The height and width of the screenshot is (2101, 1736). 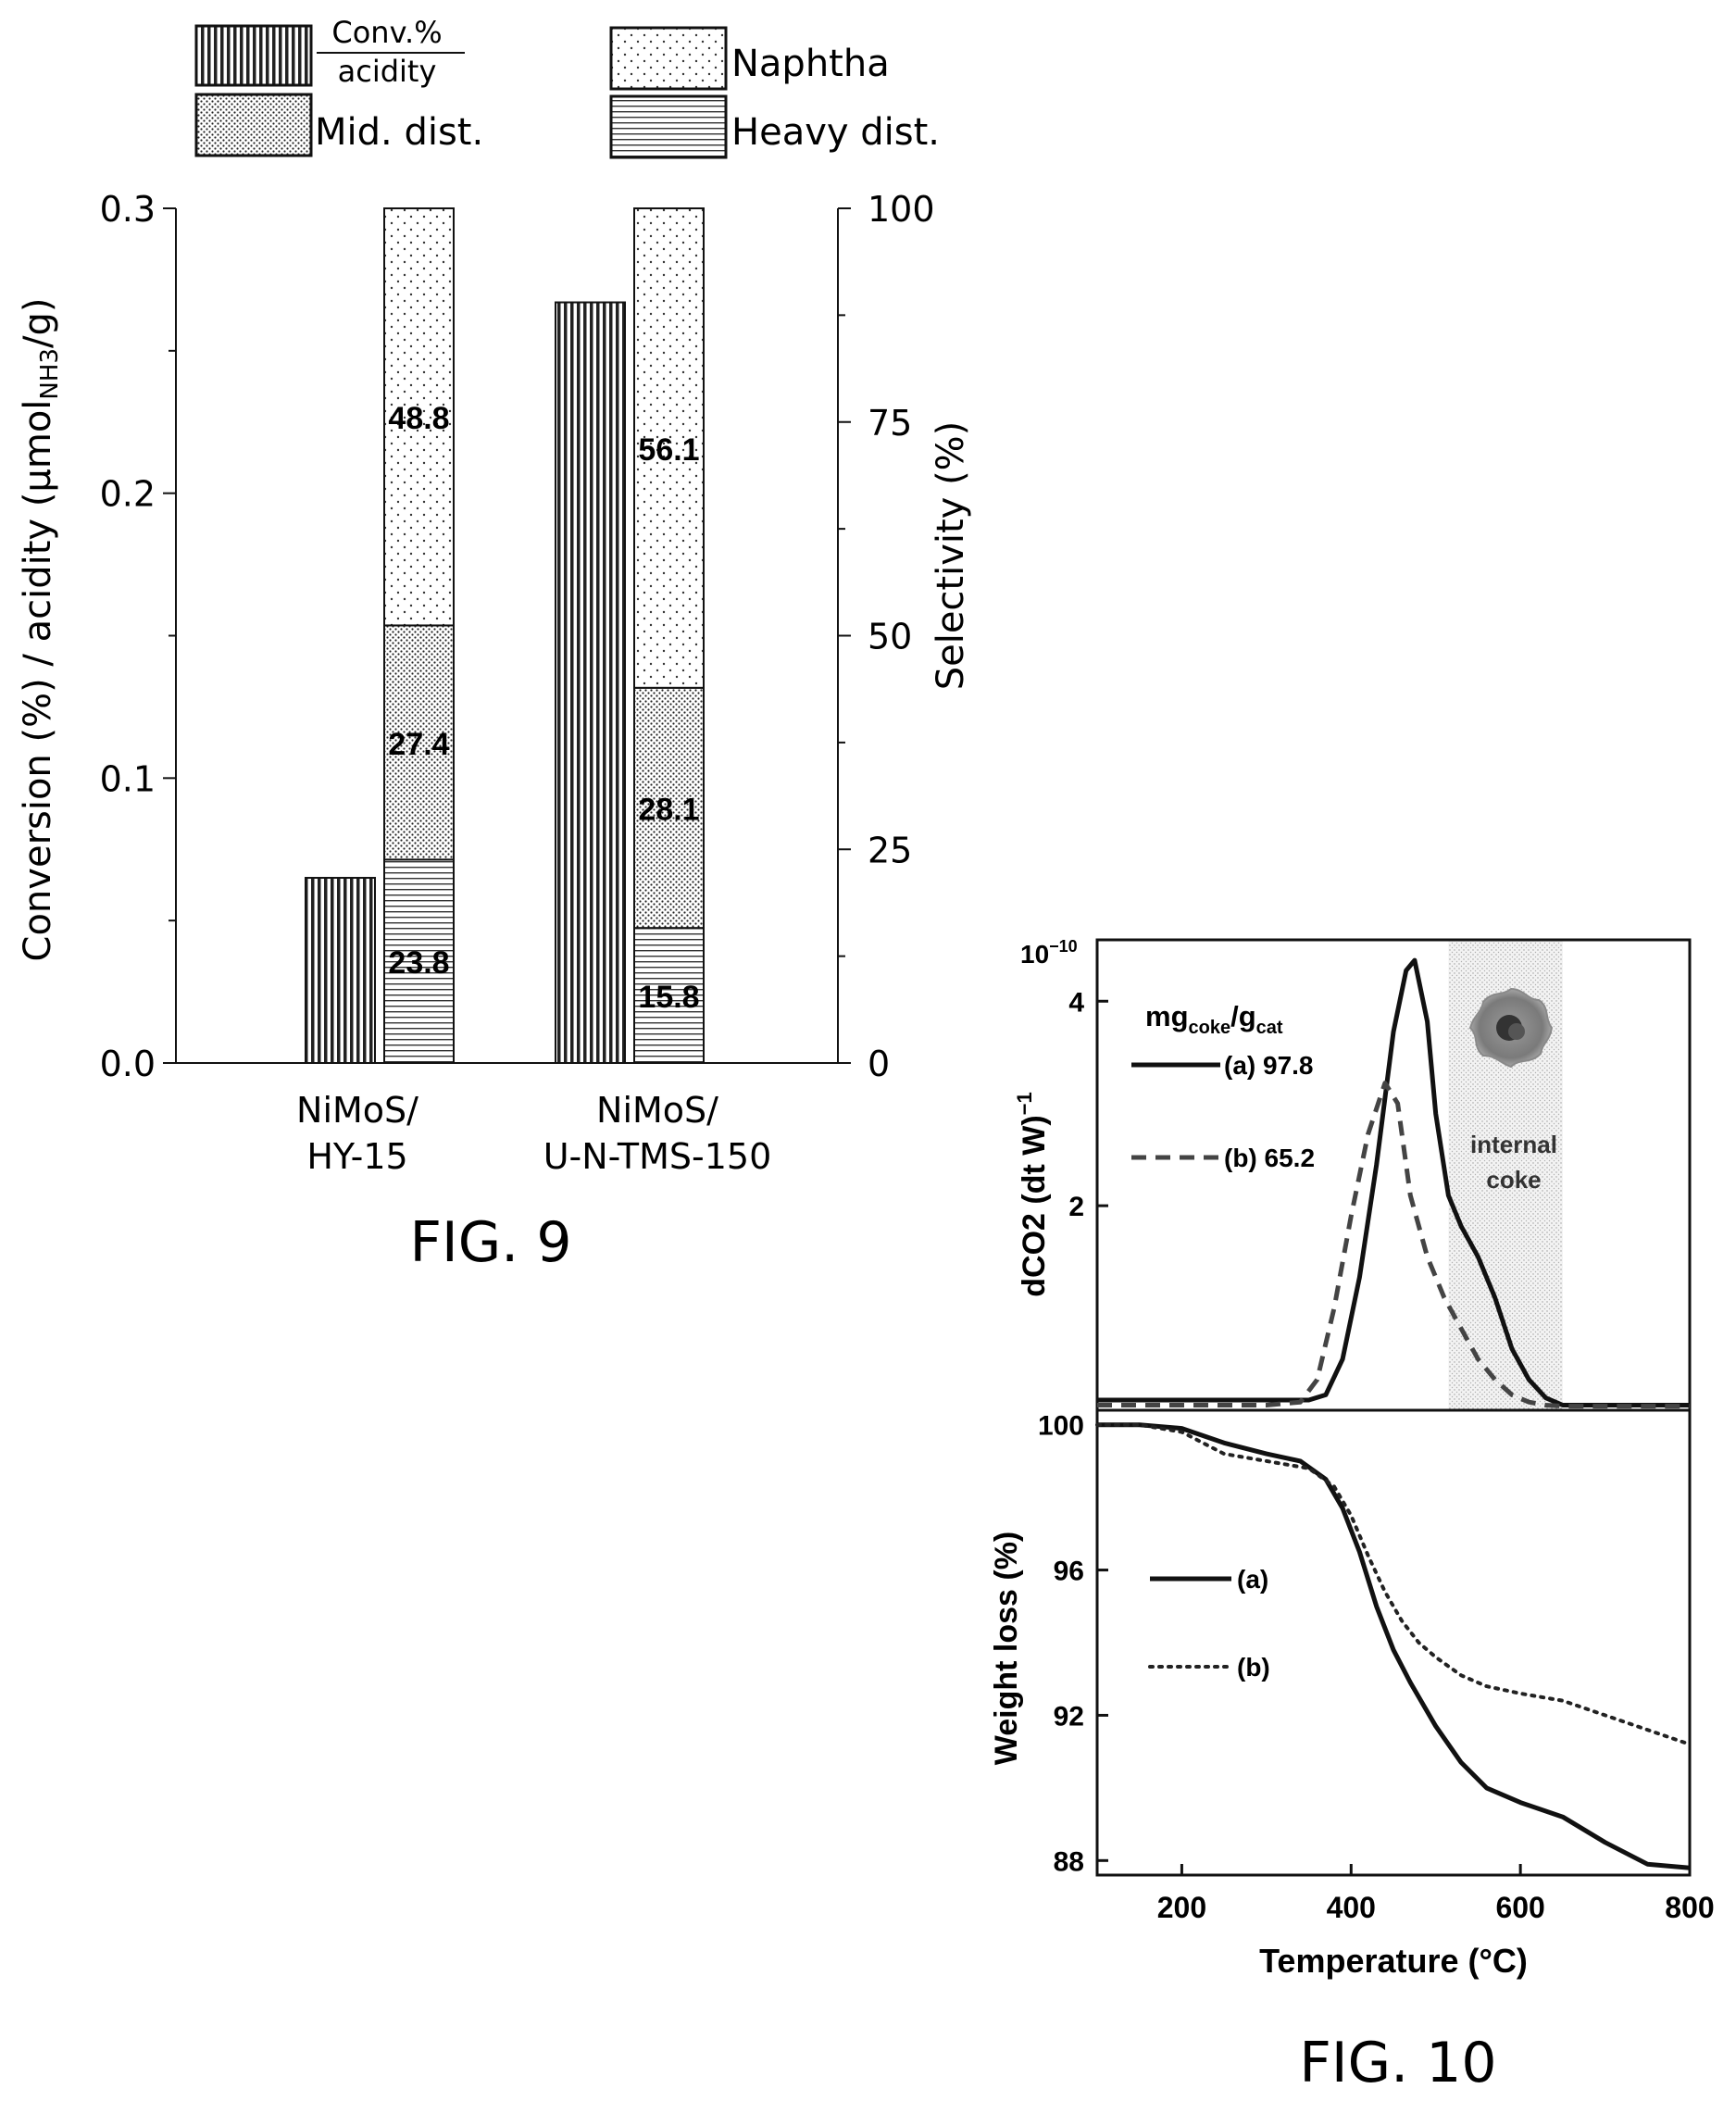 I want to click on fig10-top-lines, so click(x=1393, y=1183).